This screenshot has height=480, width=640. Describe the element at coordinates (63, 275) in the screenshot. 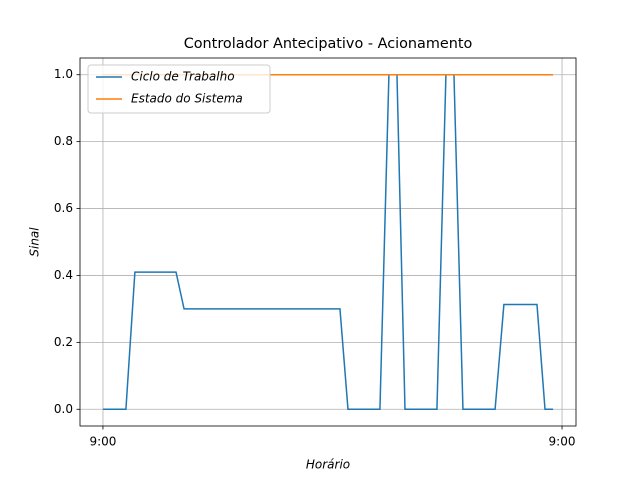

I see `y-tick-label: 0.4` at that location.